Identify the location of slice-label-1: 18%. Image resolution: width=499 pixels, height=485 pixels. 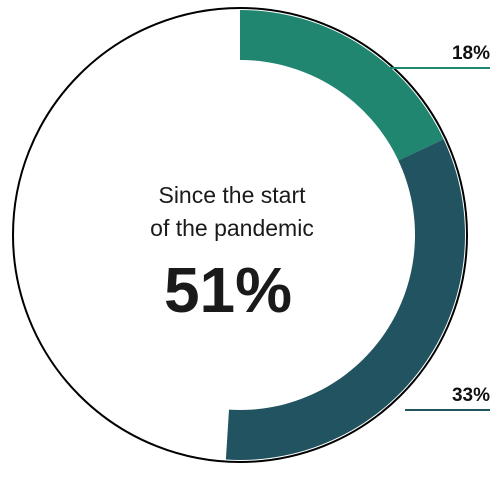
(471, 53).